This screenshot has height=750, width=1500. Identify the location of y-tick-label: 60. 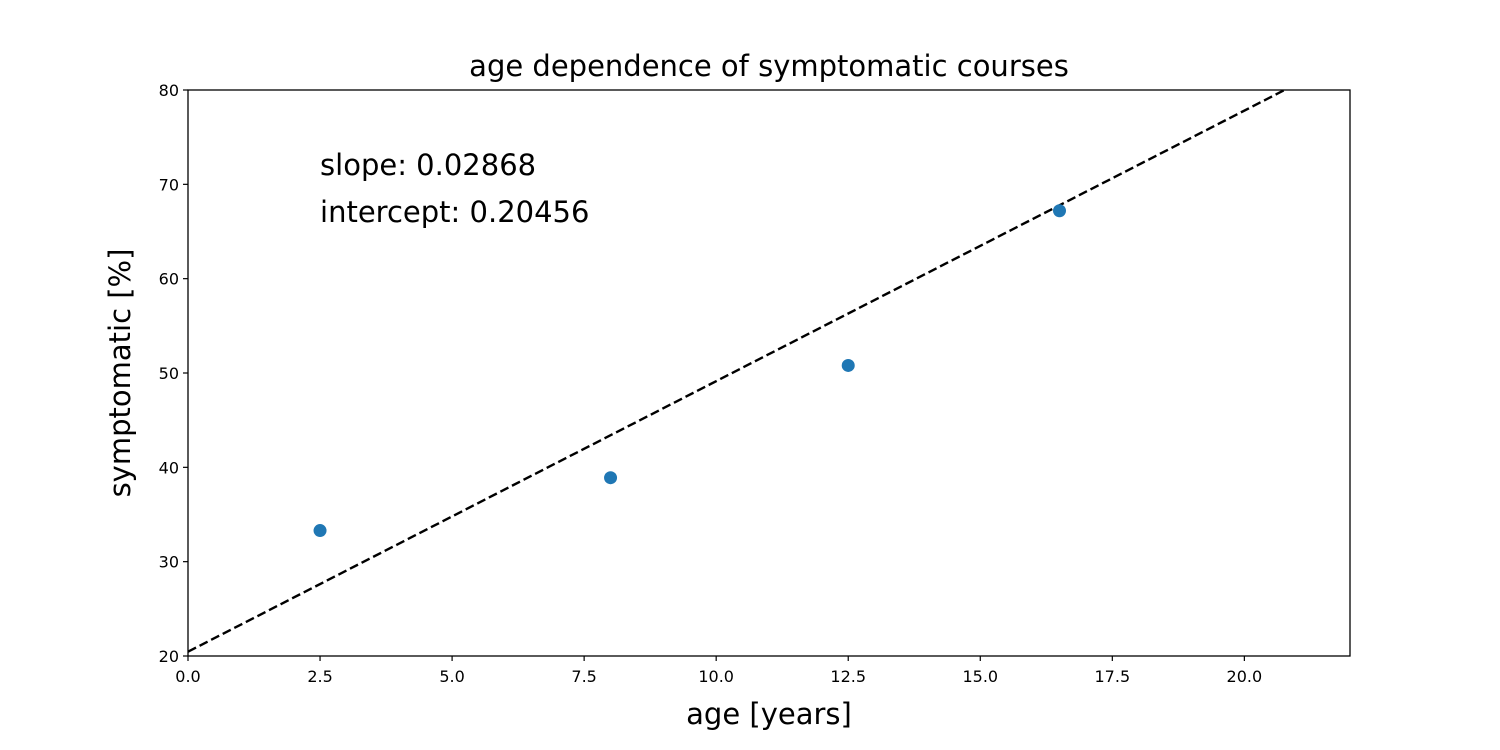
(169, 279).